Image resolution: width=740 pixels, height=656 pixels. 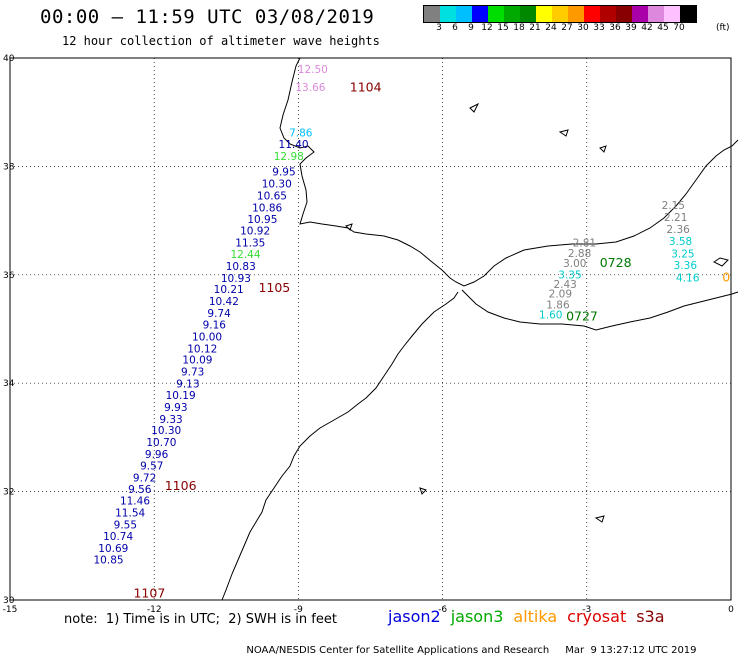 I want to click on swh-value: 10.70, so click(x=161, y=443).